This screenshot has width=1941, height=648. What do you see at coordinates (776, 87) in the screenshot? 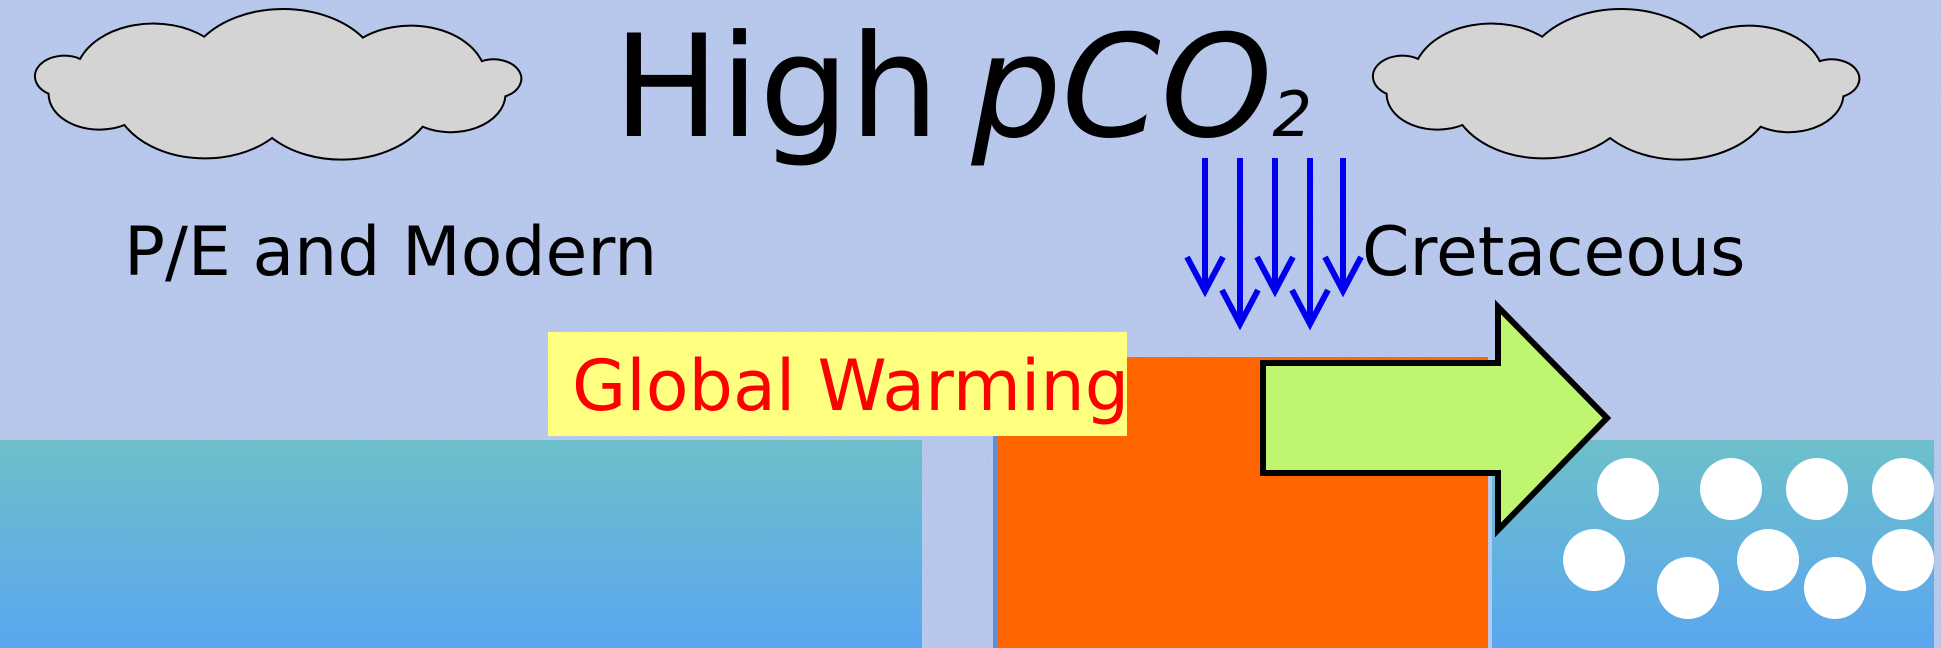
I see `title-main: High` at bounding box center [776, 87].